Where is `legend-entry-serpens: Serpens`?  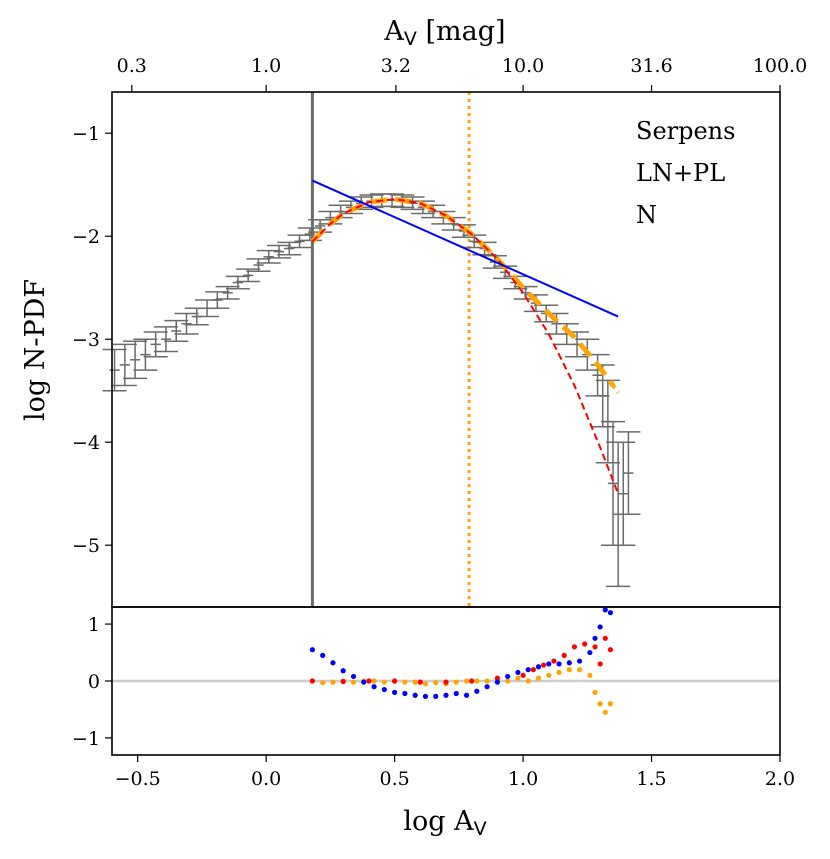
legend-entry-serpens: Serpens is located at coordinates (685, 131).